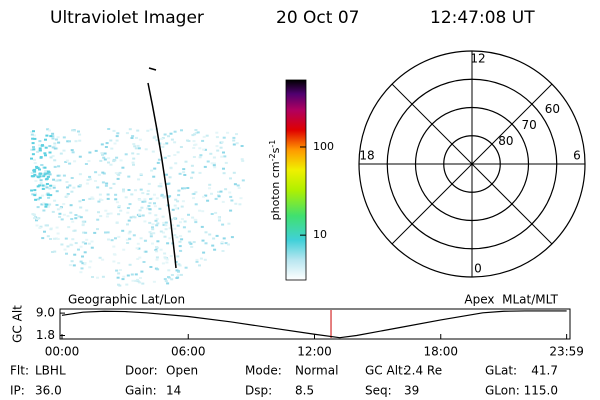  Describe the element at coordinates (366, 156) in the screenshot. I see `mlt-label: 18` at that location.